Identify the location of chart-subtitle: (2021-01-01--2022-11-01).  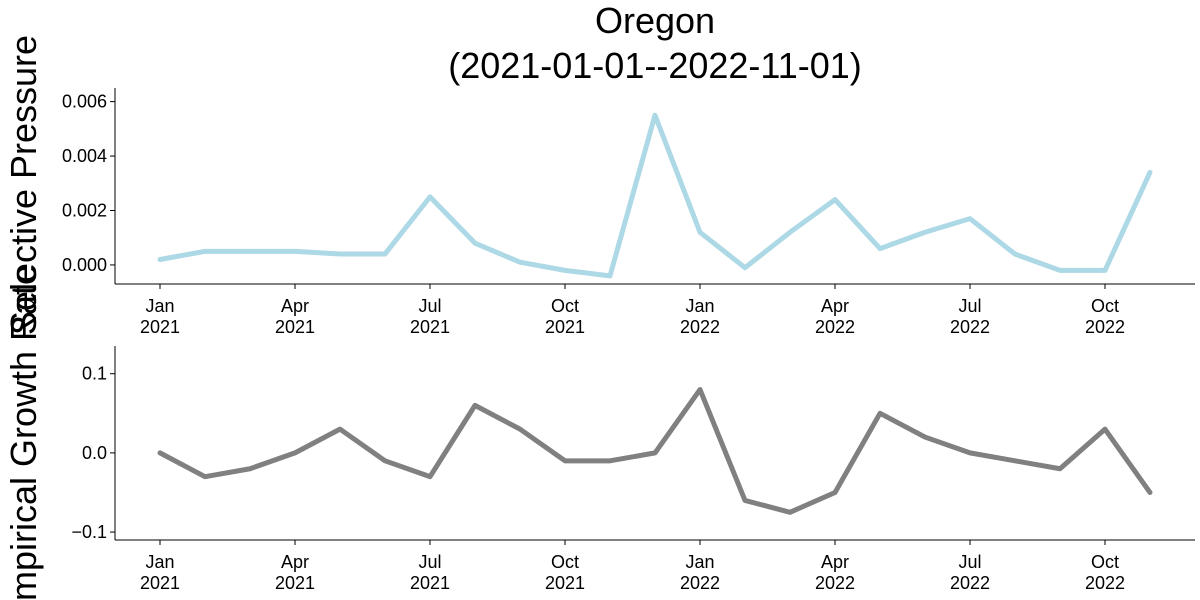
(655, 65).